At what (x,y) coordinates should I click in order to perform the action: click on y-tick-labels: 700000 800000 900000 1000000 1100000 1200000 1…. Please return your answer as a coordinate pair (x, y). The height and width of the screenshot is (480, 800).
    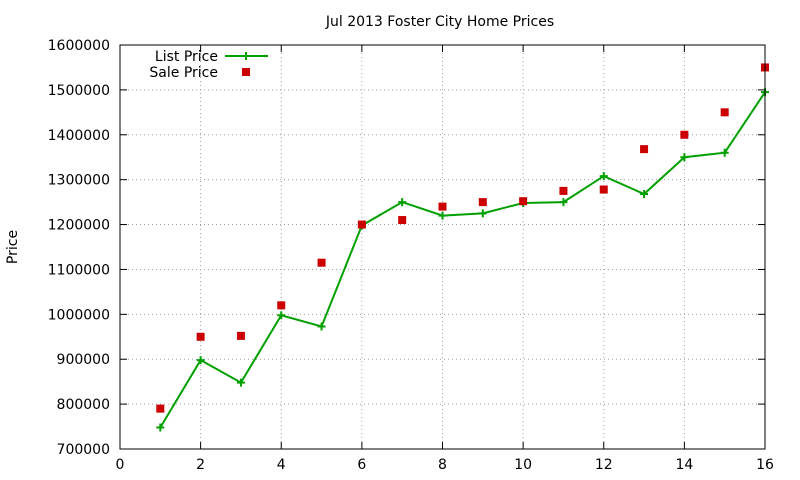
    Looking at the image, I should click on (79, 248).